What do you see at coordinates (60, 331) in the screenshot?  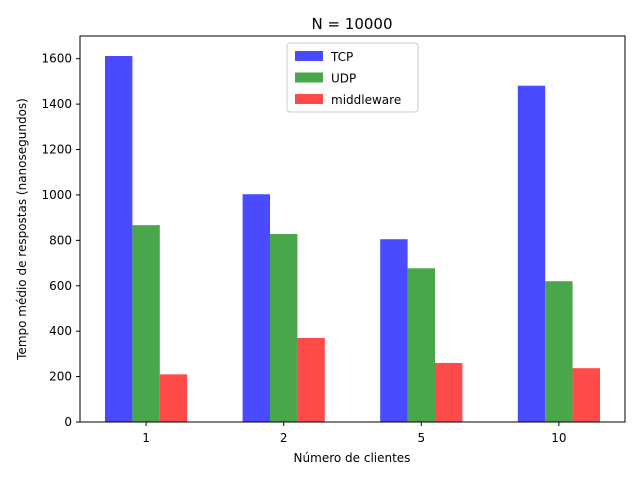 I see `y-tick-label: 400` at bounding box center [60, 331].